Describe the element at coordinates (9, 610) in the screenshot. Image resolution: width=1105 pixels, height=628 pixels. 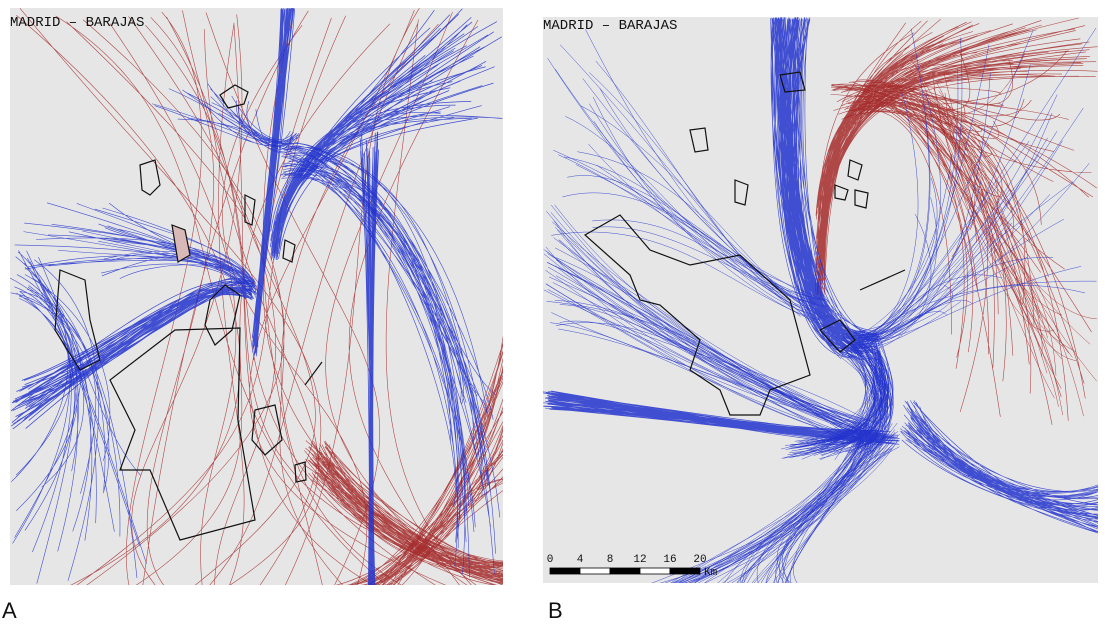
I see `panel-label: A` at that location.